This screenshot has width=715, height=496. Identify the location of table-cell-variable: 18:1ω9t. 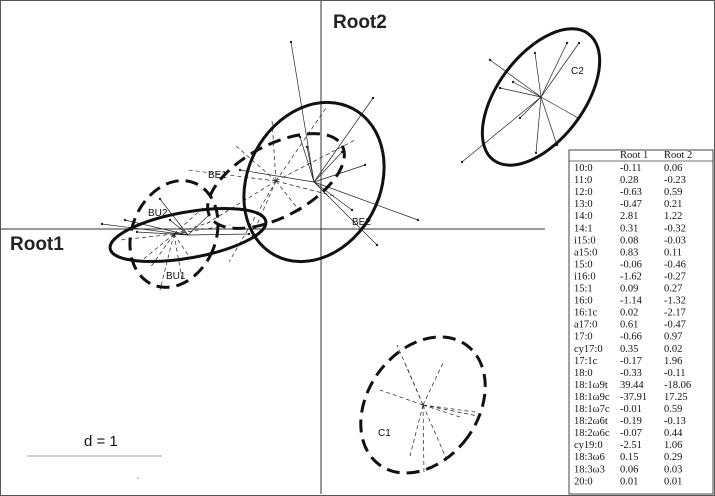
(591, 385).